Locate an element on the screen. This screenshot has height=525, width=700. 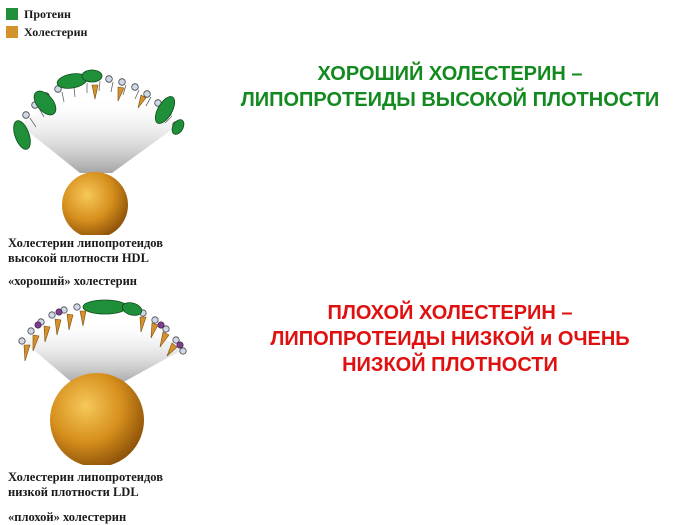
hdl-caption-line3: «хороший» холестерин is located at coordinates (72, 281).